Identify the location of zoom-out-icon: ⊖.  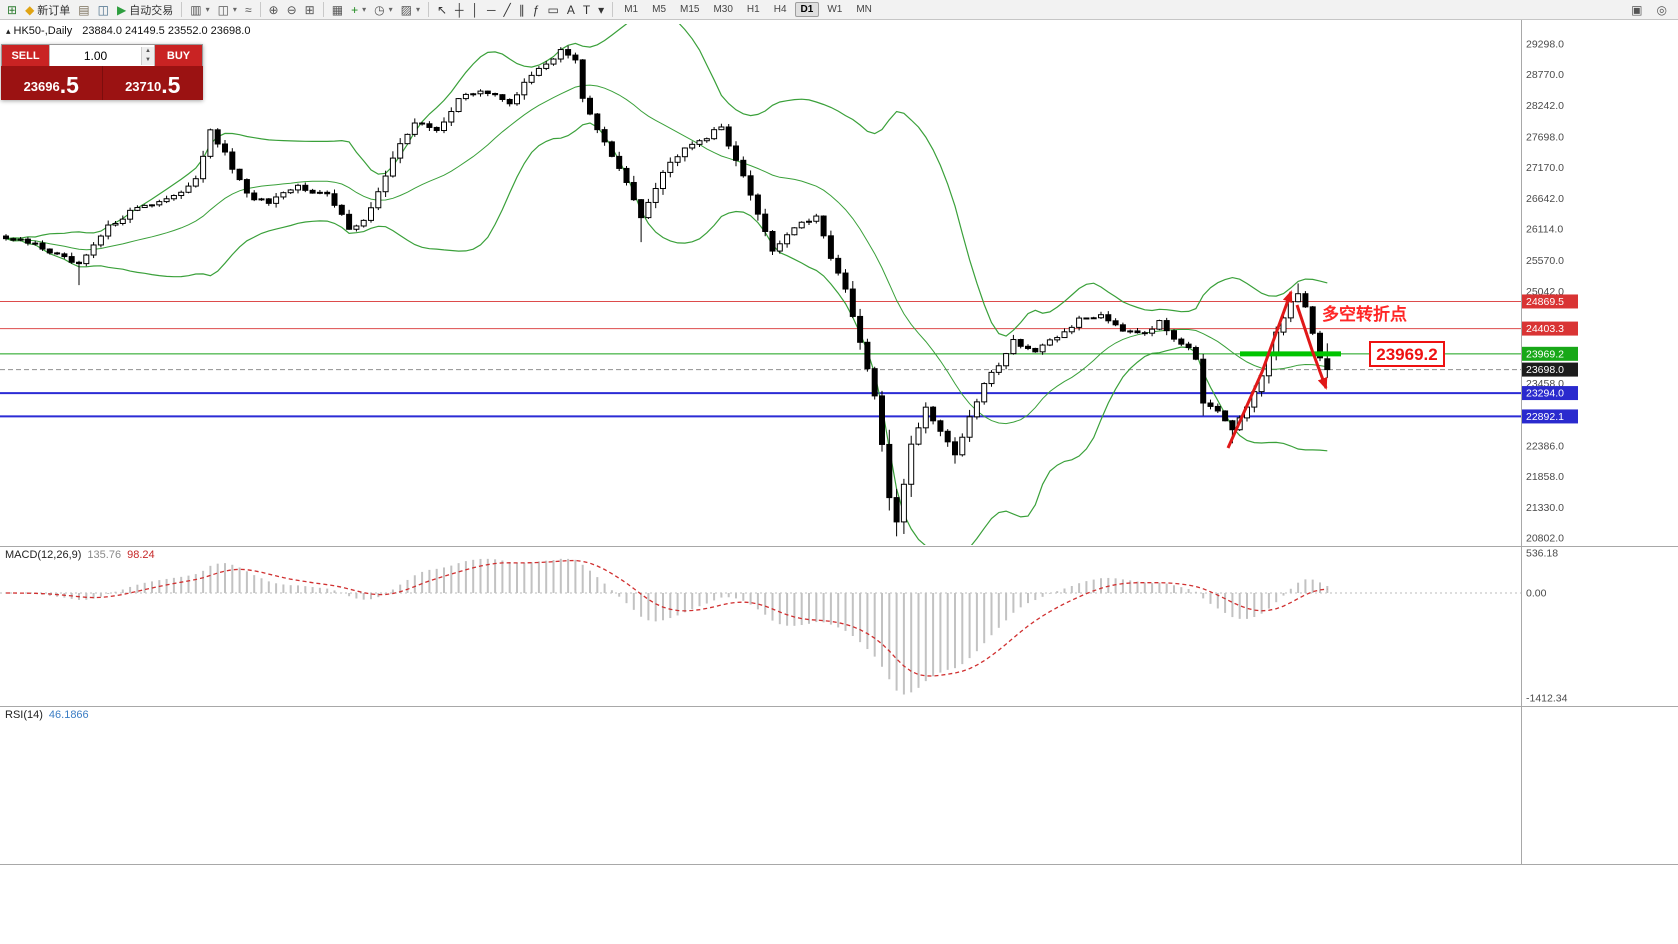
(292, 9).